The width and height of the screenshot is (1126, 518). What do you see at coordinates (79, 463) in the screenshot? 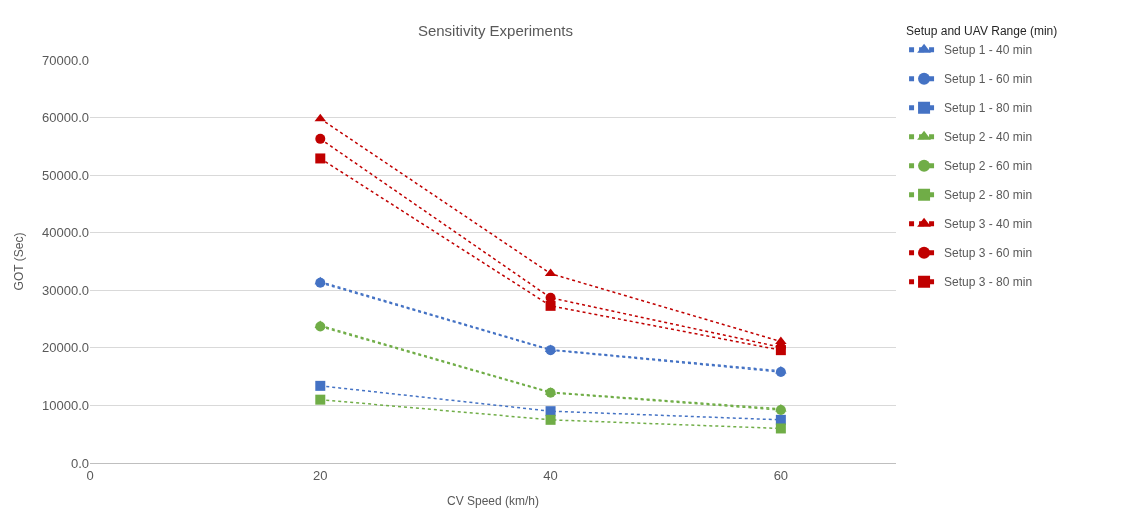
I see `y-tick-label: 0.0` at bounding box center [79, 463].